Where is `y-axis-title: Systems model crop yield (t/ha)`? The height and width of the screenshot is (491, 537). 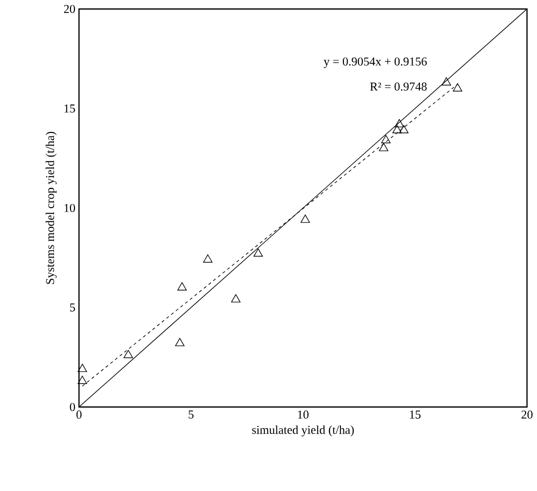
y-axis-title: Systems model crop yield (t/ha) is located at coordinates (51, 208).